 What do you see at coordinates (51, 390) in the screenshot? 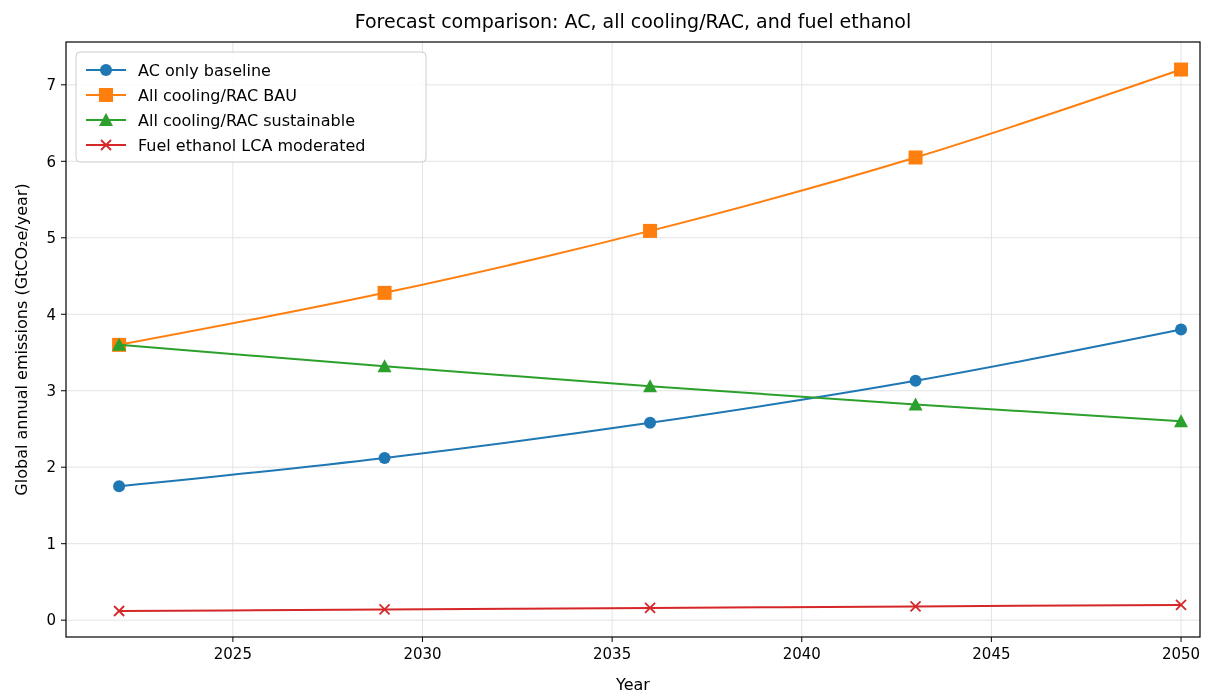
I see `y-tick-label: 3` at bounding box center [51, 390].